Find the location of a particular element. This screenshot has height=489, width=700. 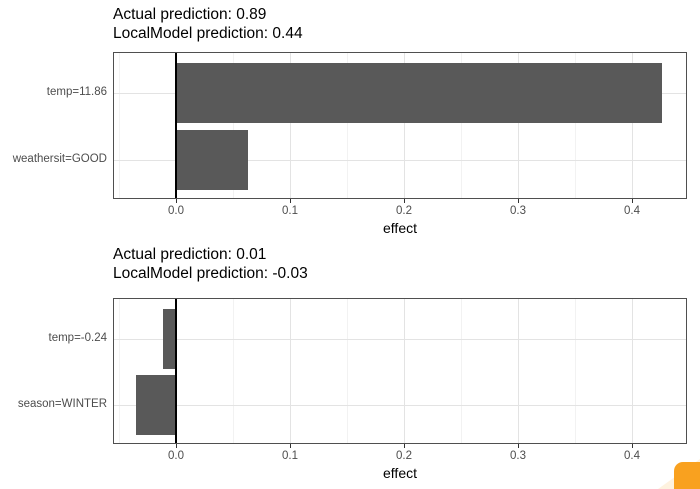

chart-1-actual-prediction-text: Actual prediction: 0.89 is located at coordinates (190, 14).